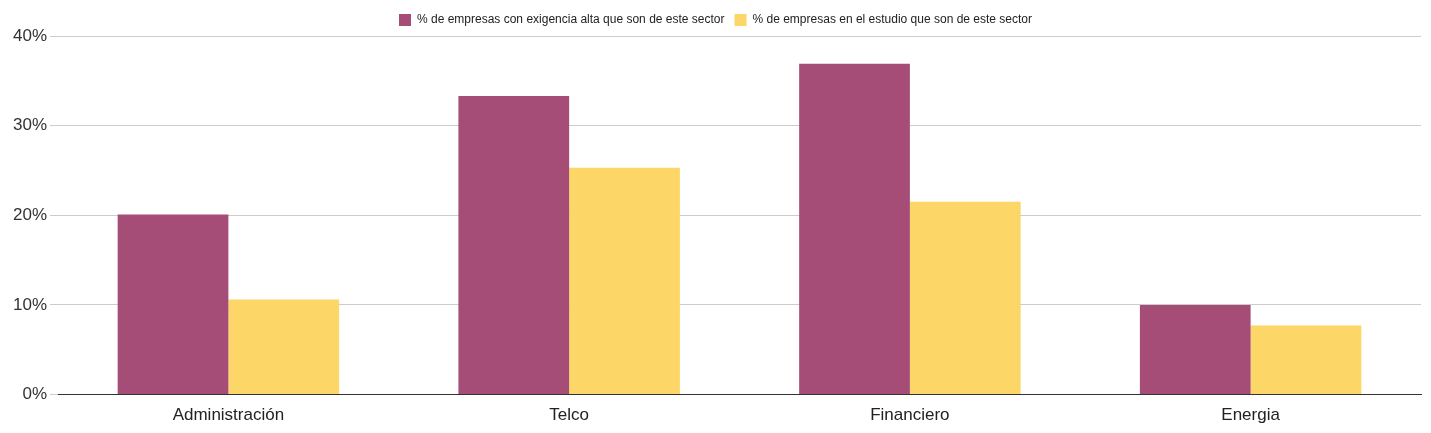  Describe the element at coordinates (30, 125) in the screenshot. I see `y-tick-label: 30%` at that location.